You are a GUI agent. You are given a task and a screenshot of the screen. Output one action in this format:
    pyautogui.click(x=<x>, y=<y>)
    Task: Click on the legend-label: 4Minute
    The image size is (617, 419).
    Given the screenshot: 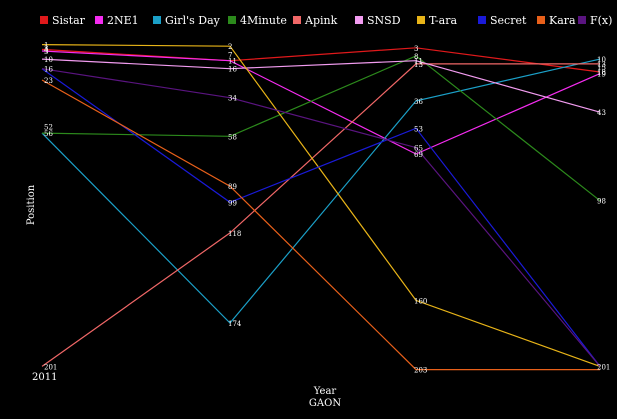 What is the action you would take?
    pyautogui.click(x=263, y=20)
    